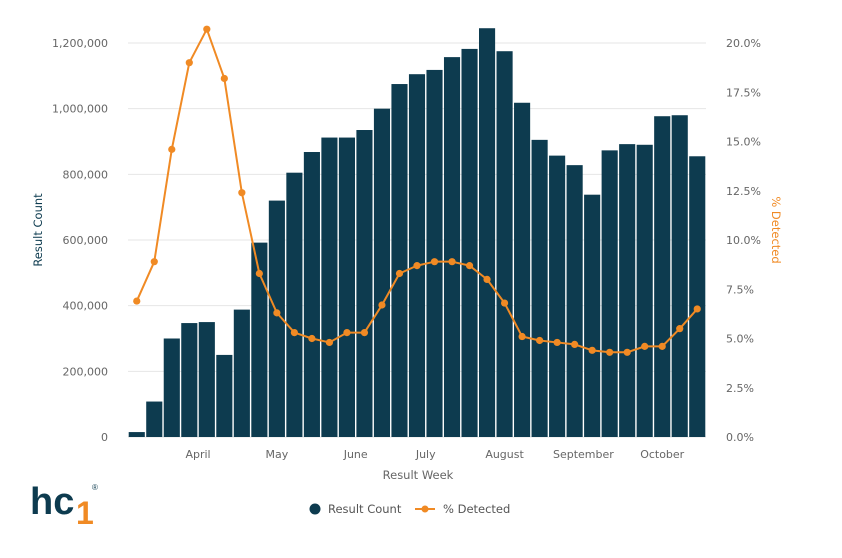  I want to click on left-tick-label: 200,000, so click(86, 371).